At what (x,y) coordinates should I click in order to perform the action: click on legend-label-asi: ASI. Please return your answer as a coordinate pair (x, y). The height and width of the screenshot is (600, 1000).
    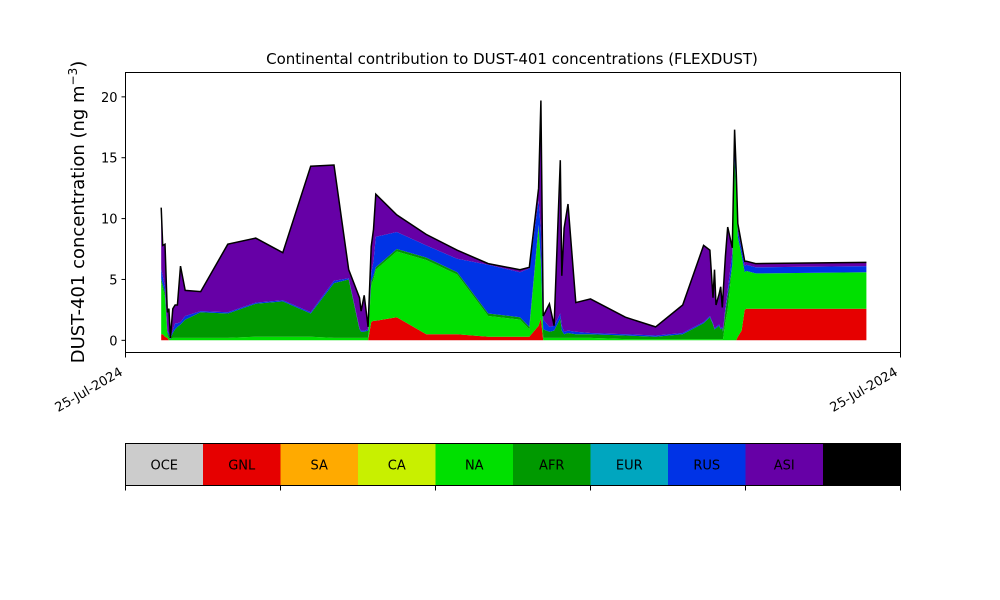
    Looking at the image, I should click on (784, 466).